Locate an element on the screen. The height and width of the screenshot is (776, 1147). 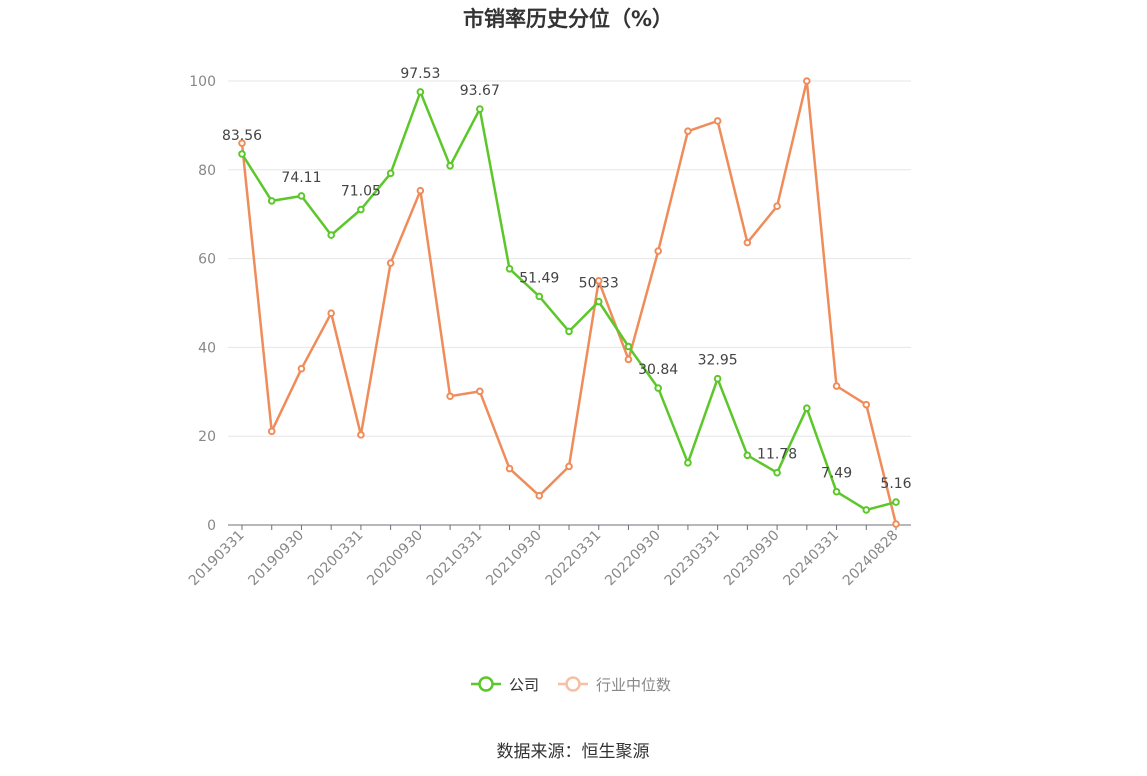
x-tick-label: 20190331 is located at coordinates (217, 558).